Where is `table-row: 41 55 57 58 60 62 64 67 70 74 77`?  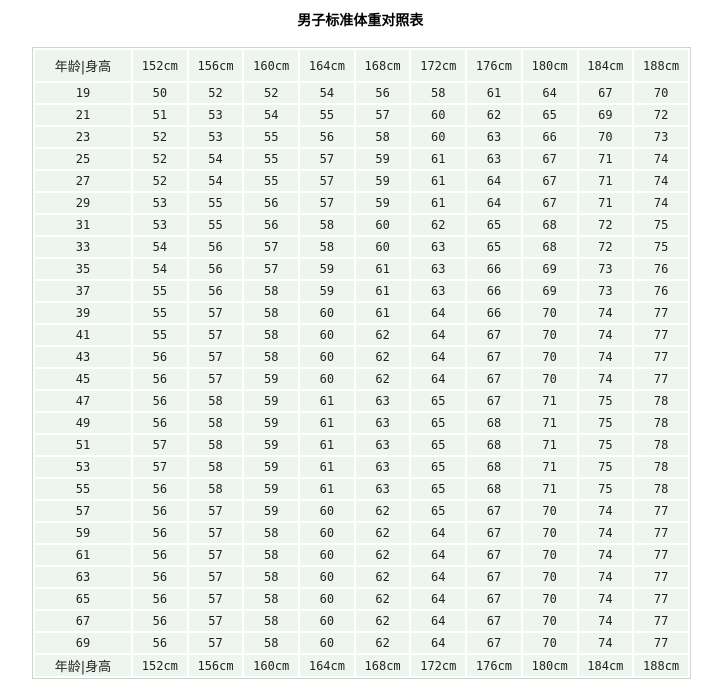
table-row: 41 55 57 58 60 62 64 67 70 74 77 is located at coordinates (361, 335).